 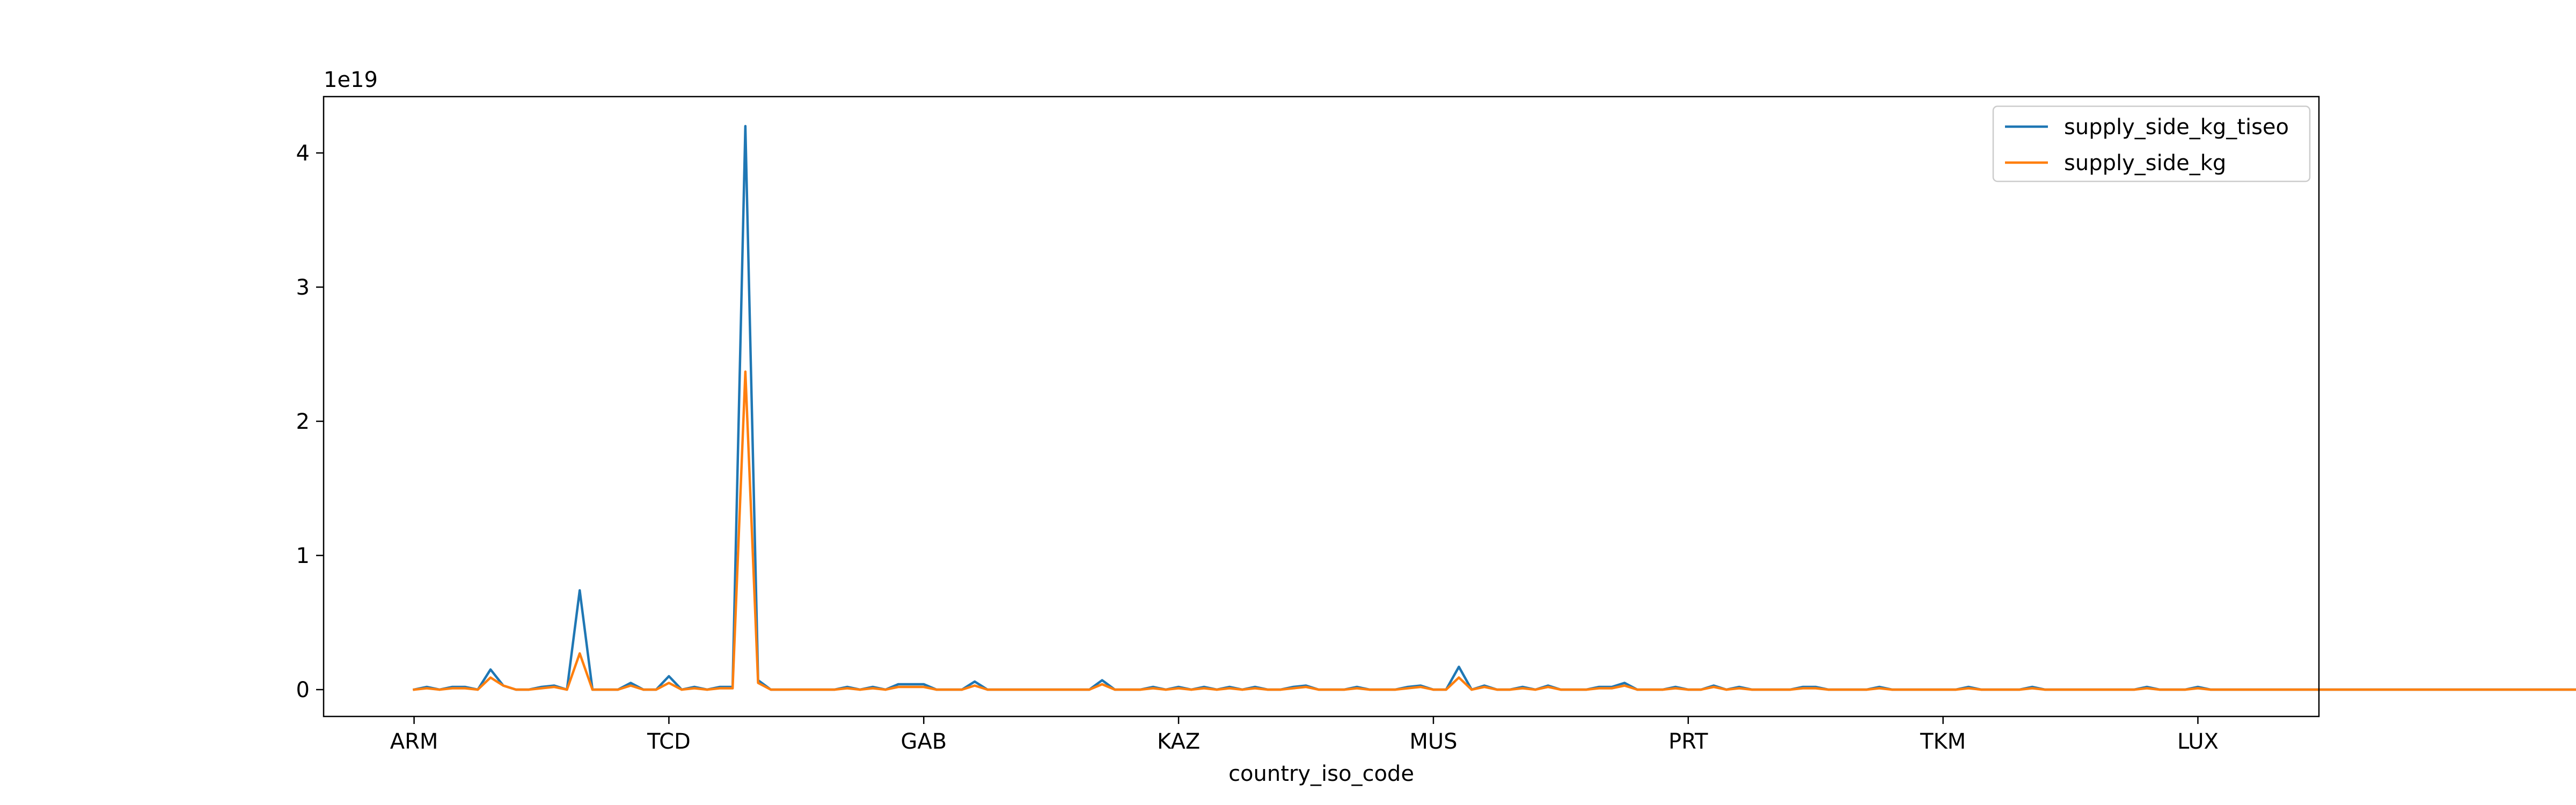 I want to click on legend-box, so click(x=2151, y=143).